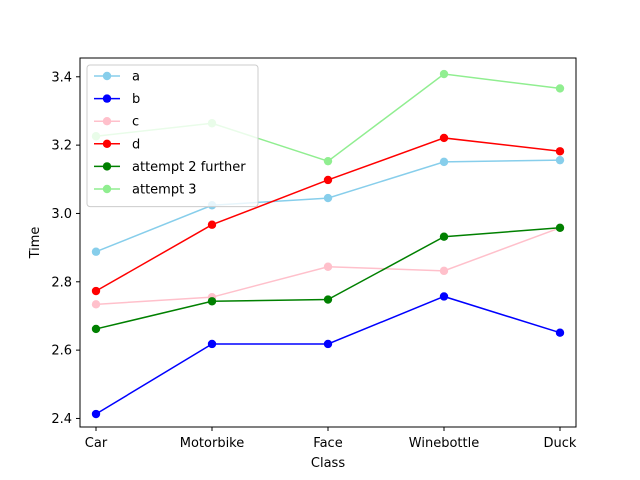 The height and width of the screenshot is (480, 640). What do you see at coordinates (116, 122) in the screenshot?
I see `legend-entry: c` at bounding box center [116, 122].